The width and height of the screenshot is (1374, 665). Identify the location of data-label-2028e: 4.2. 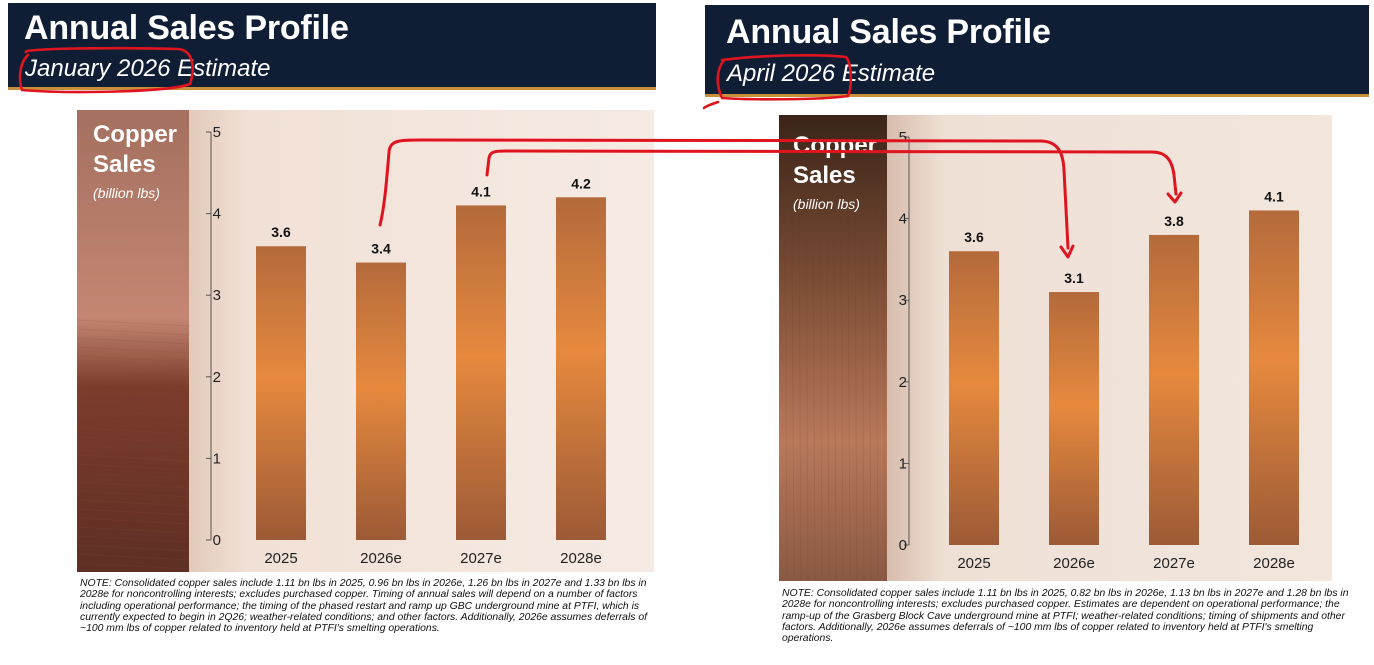
(581, 183).